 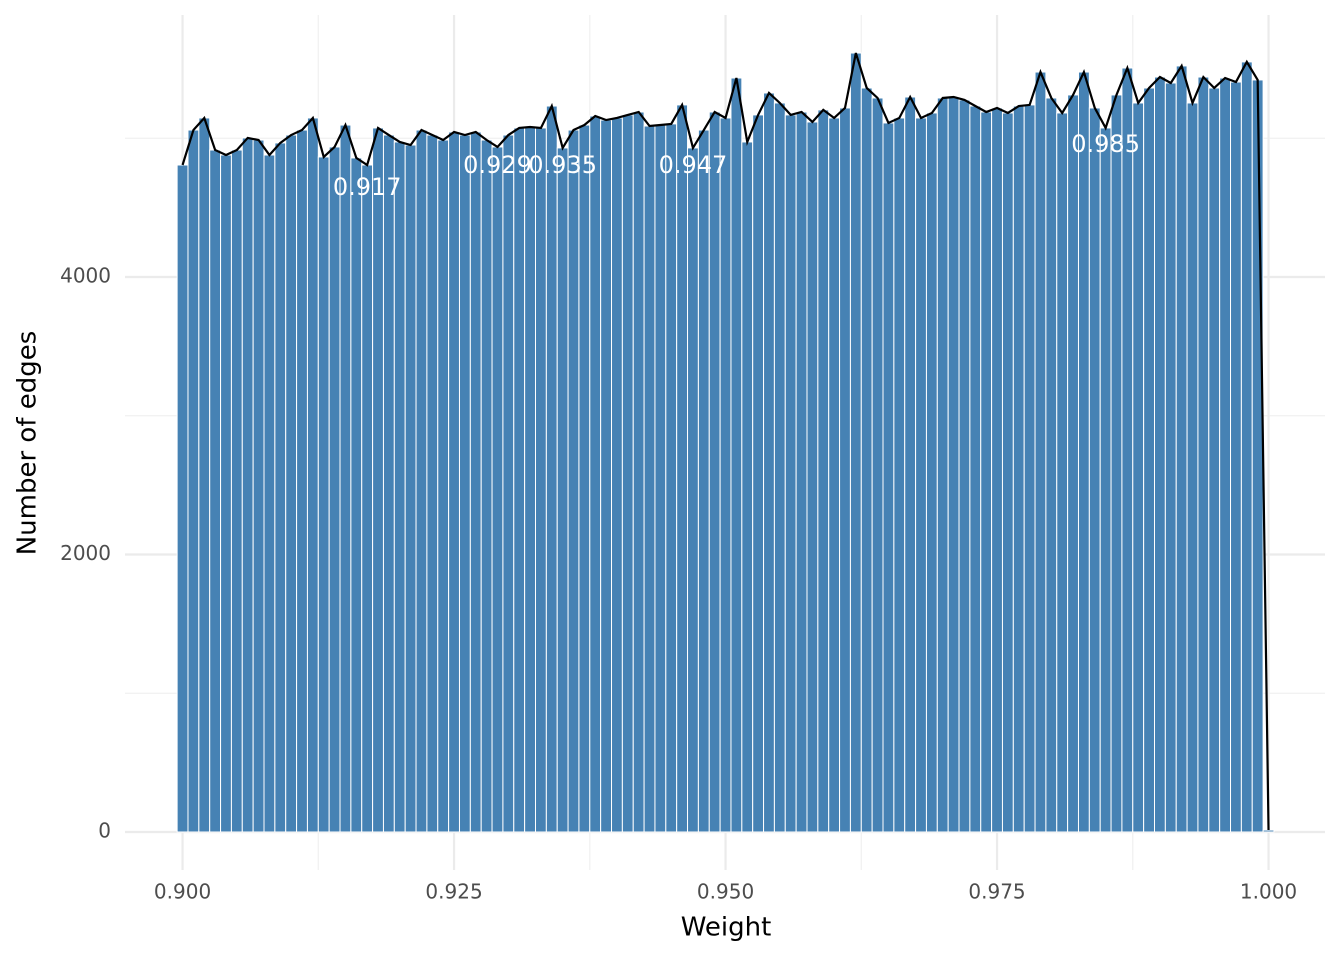 I want to click on x-axis-title: Weight, so click(x=726, y=928).